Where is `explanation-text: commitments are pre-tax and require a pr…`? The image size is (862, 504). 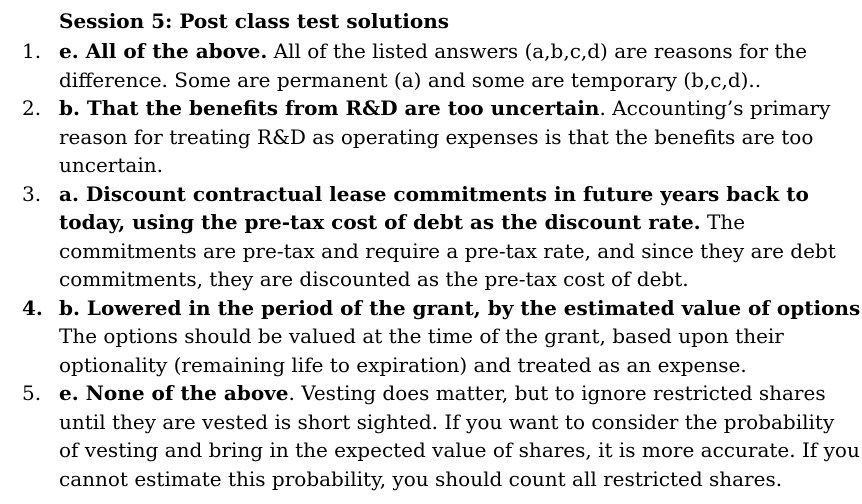
explanation-text: commitments are pre-tax and require a pr… is located at coordinates (447, 250).